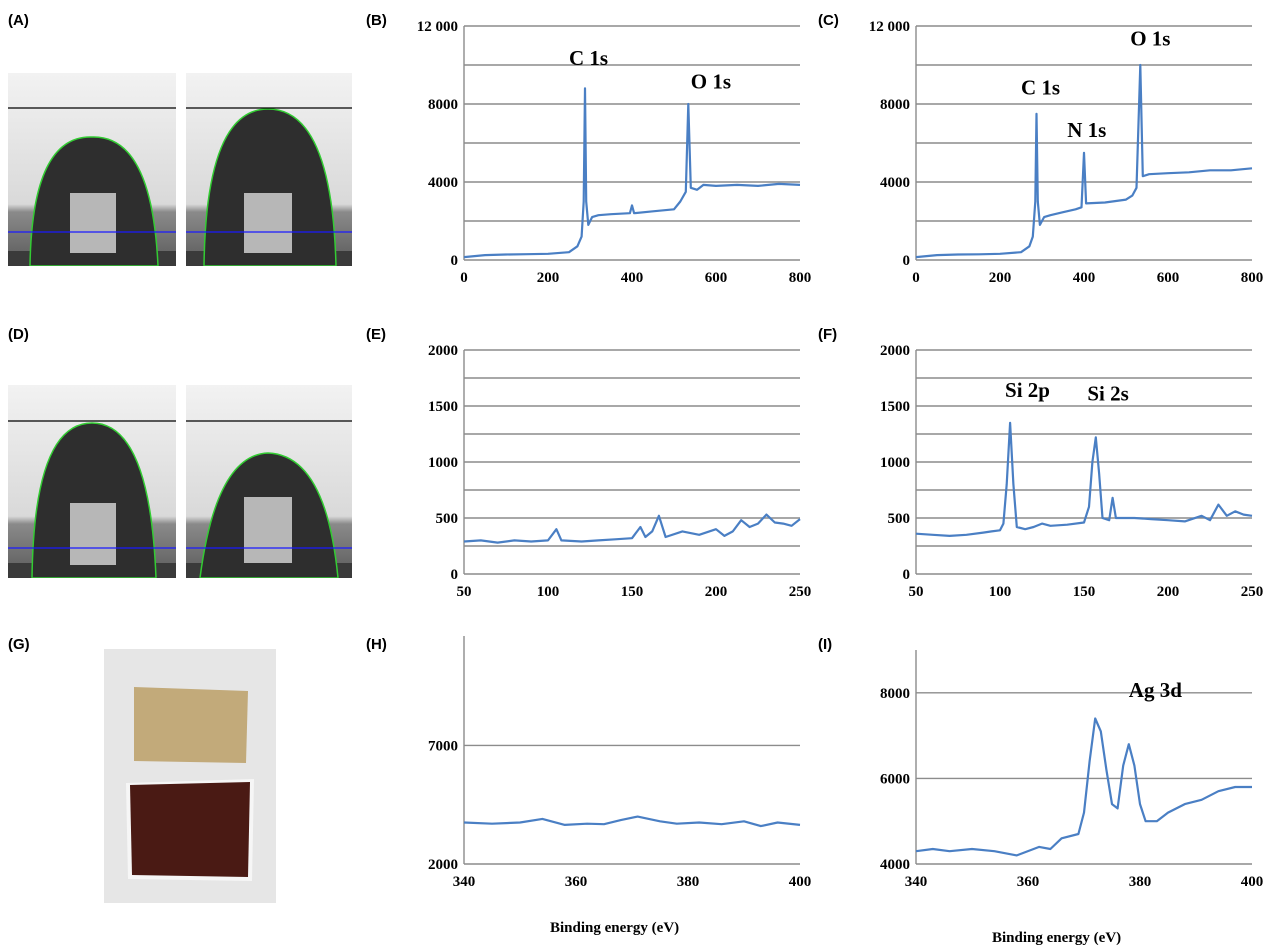 This screenshot has height=949, width=1271. Describe the element at coordinates (895, 779) in the screenshot. I see `y-tick-label: 6000` at that location.